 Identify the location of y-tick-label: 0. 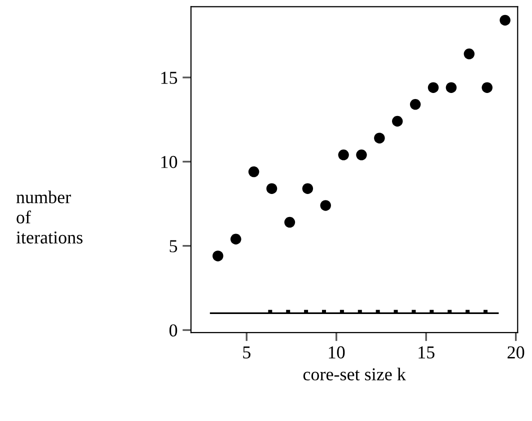
(173, 330).